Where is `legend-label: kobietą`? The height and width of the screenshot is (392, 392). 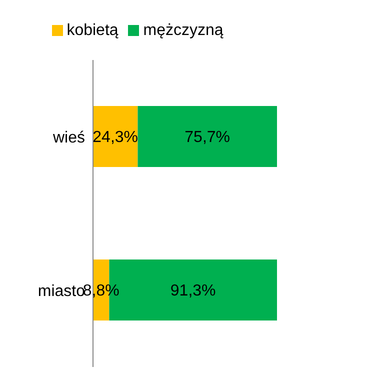 legend-label: kobietą is located at coordinates (92, 30).